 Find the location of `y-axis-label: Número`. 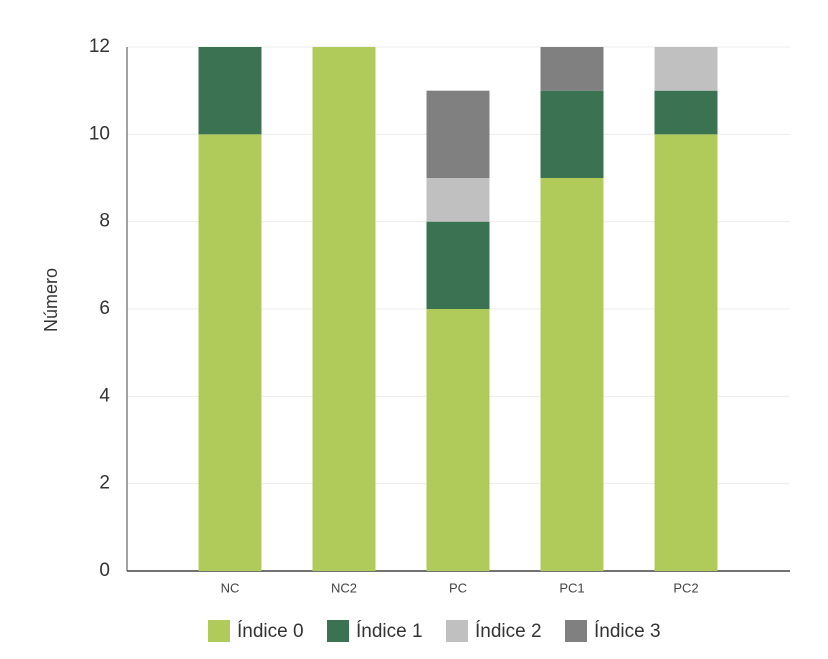

y-axis-label: Número is located at coordinates (51, 300).